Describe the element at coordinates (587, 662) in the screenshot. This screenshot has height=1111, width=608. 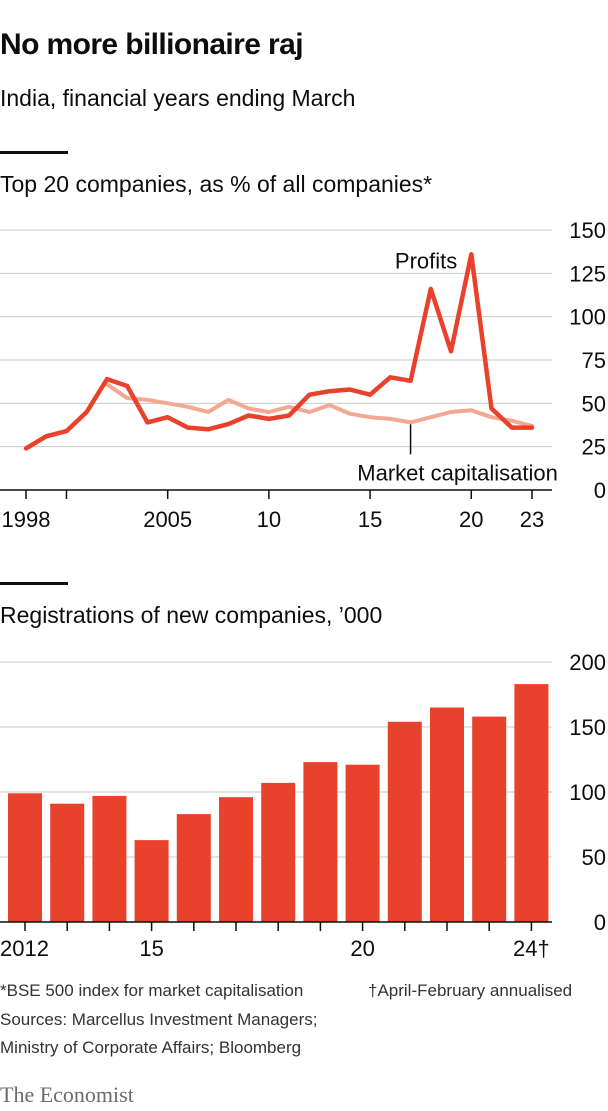
I see `y-tick-label: 200` at that location.